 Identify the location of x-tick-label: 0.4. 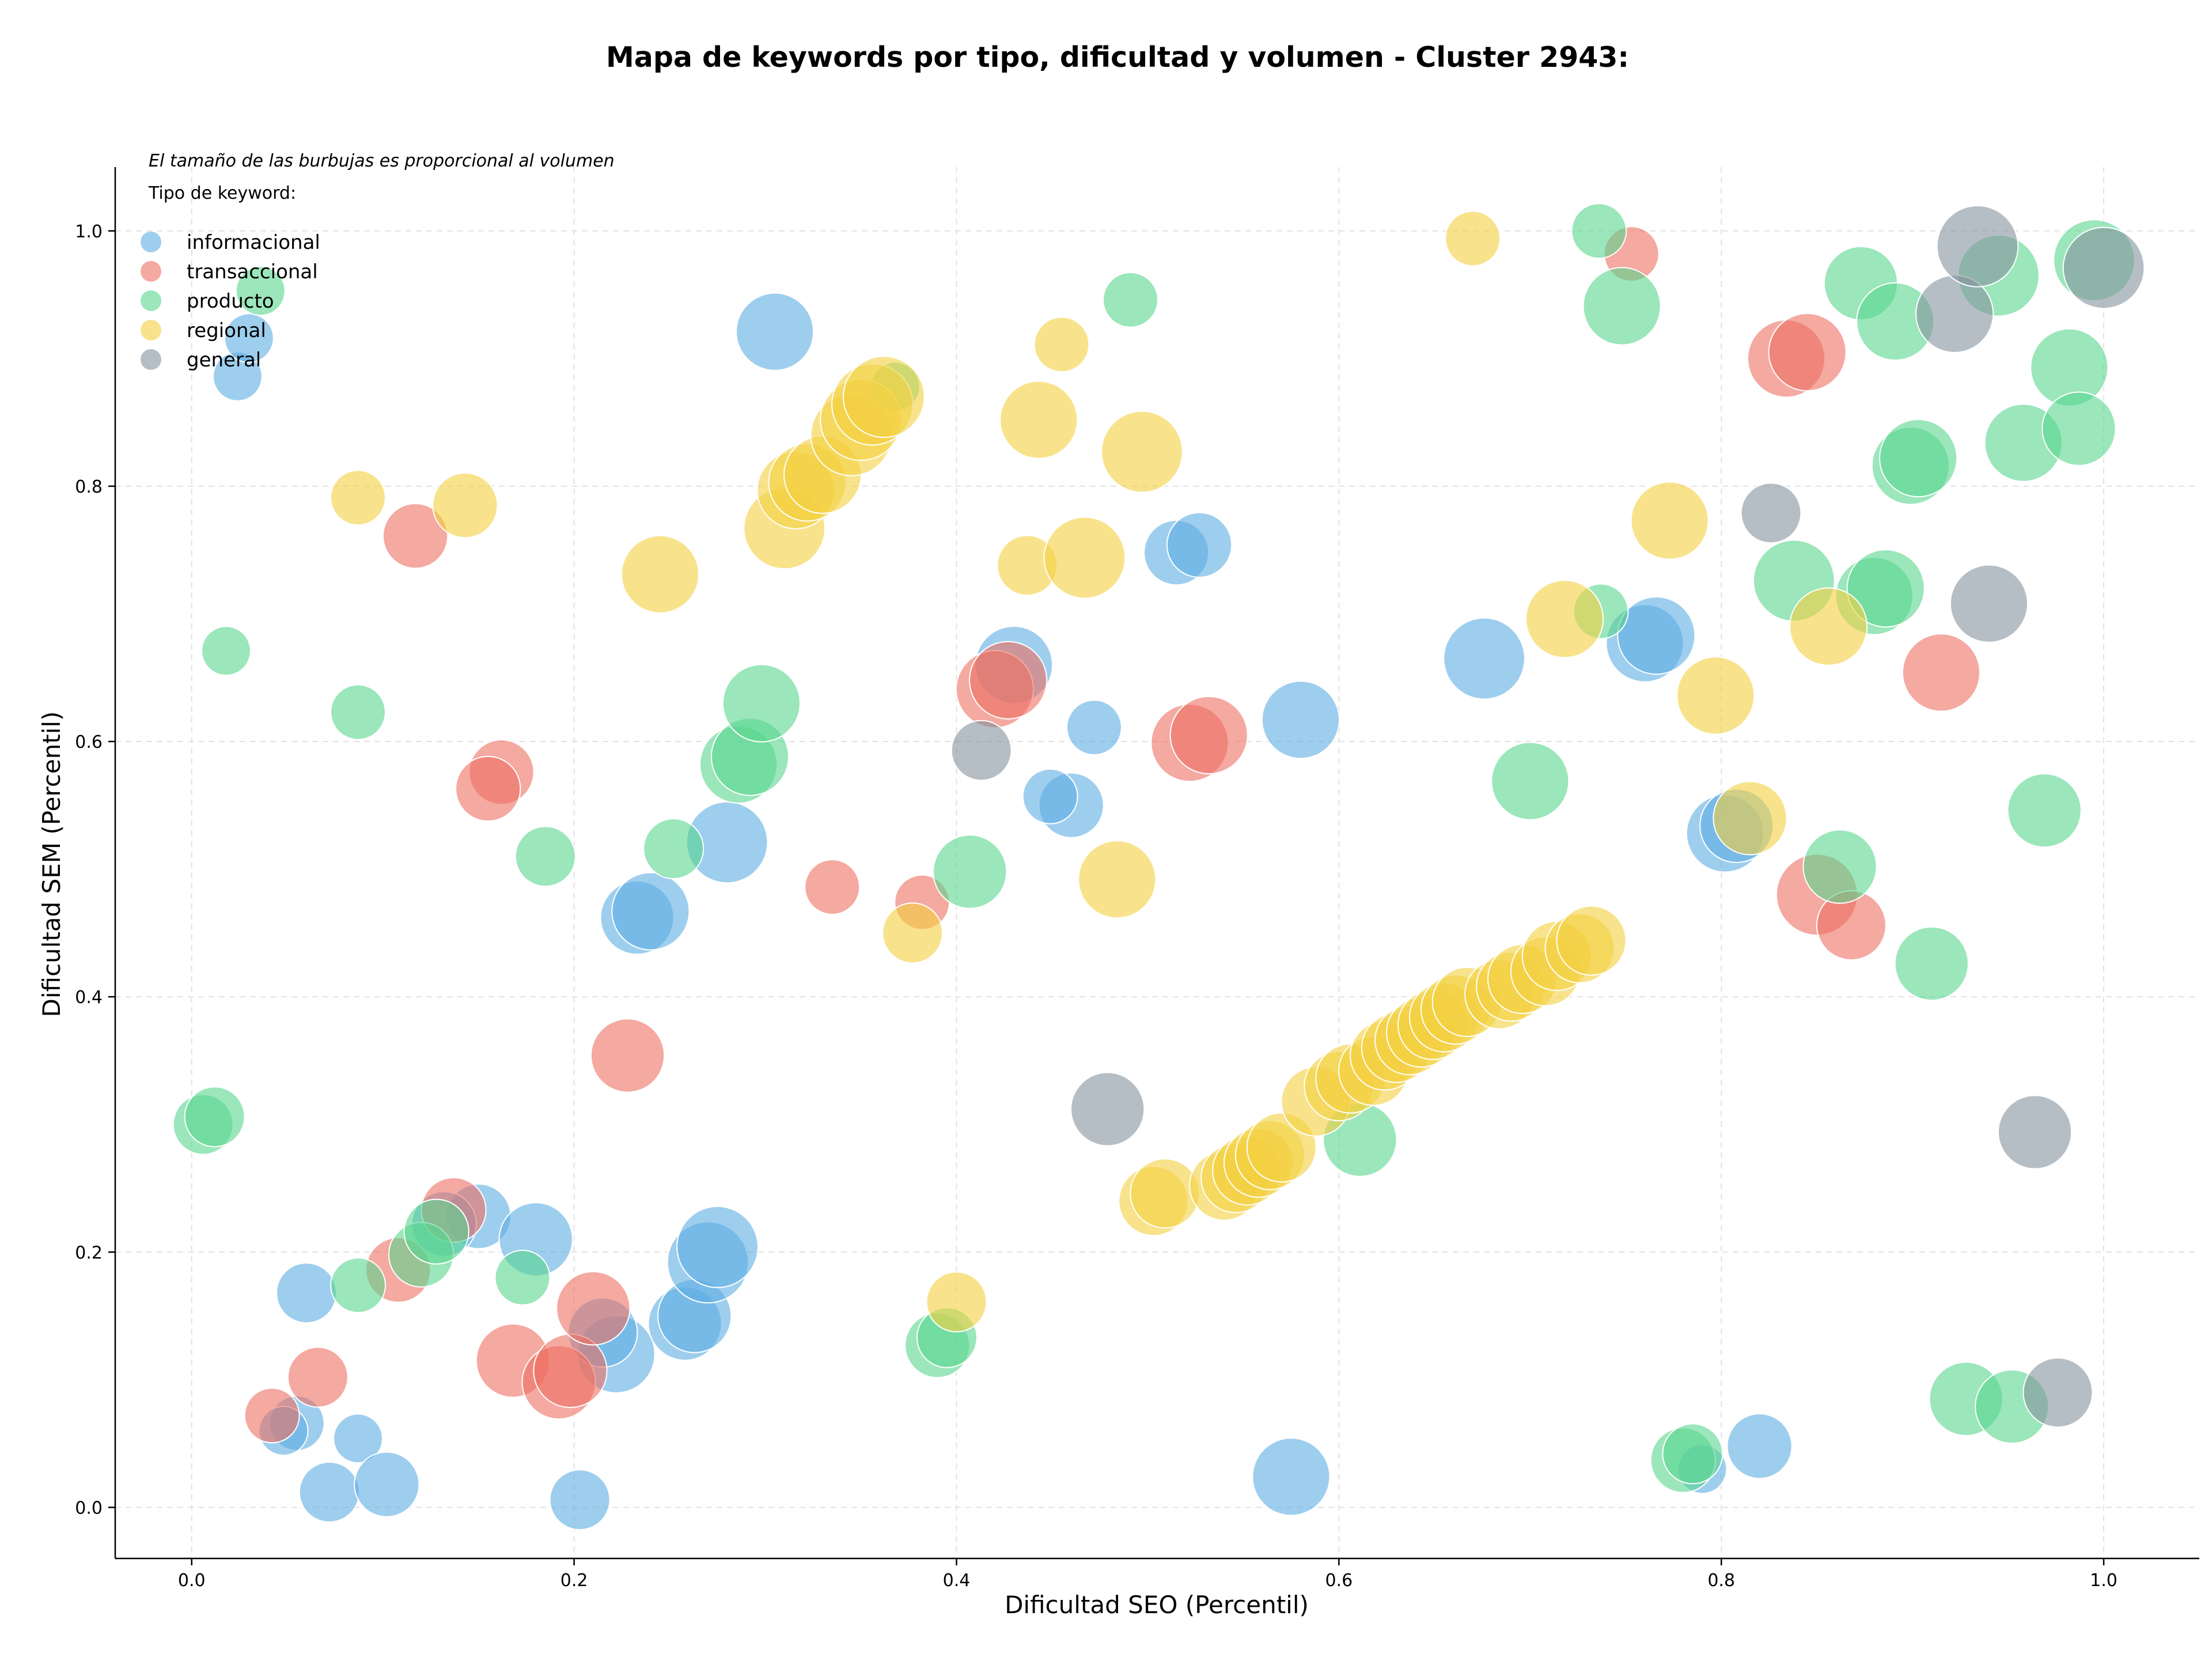
(957, 1581).